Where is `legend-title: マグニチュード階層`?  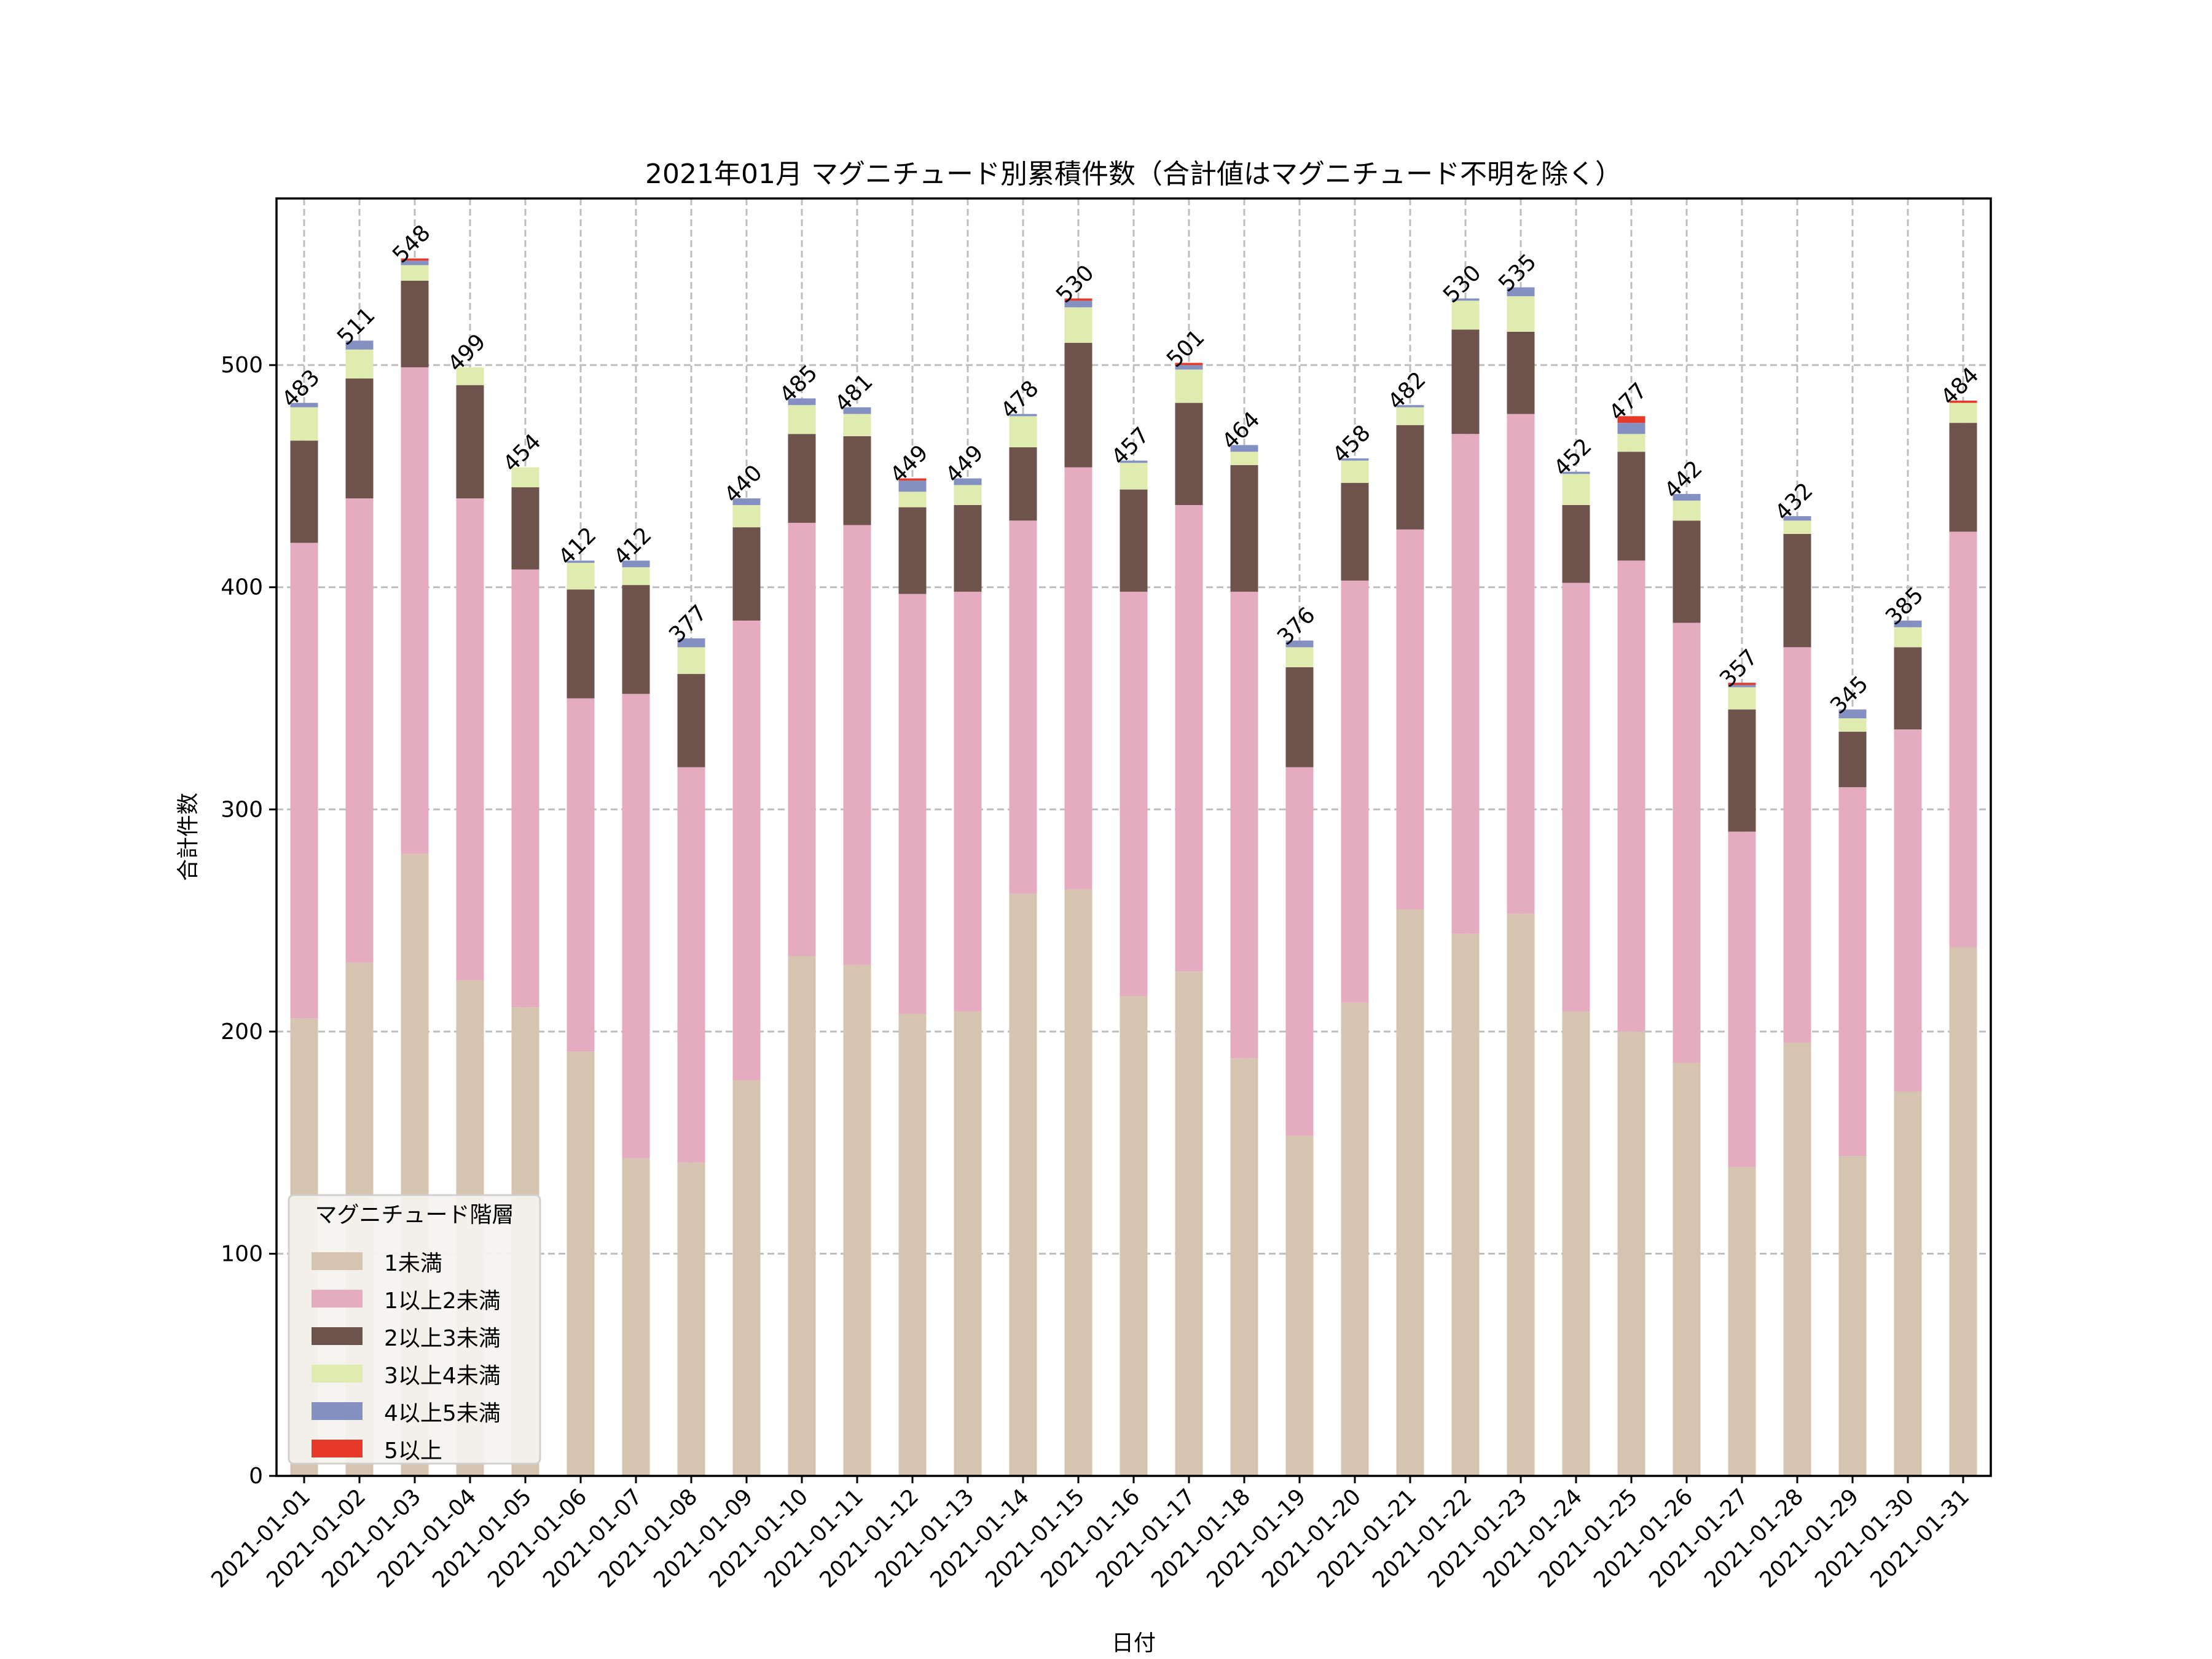
legend-title: マグニチュード階層 is located at coordinates (414, 1215).